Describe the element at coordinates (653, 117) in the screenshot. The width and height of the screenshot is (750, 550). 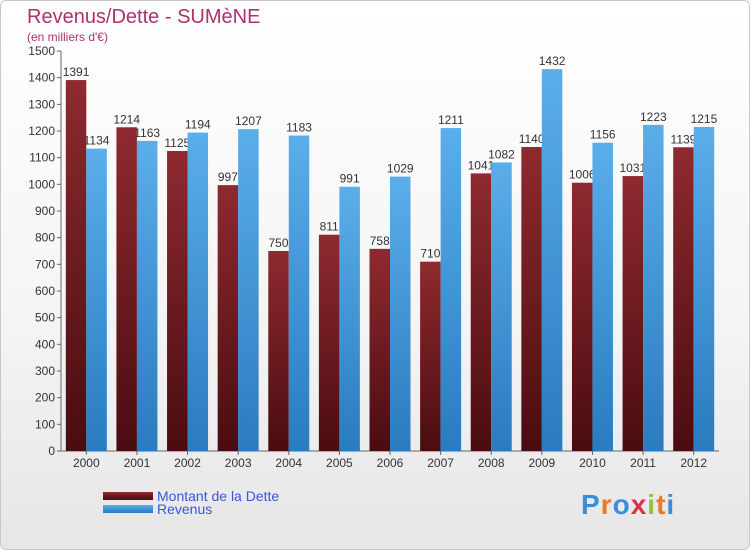
I see `data-label-revenus: 1223` at that location.